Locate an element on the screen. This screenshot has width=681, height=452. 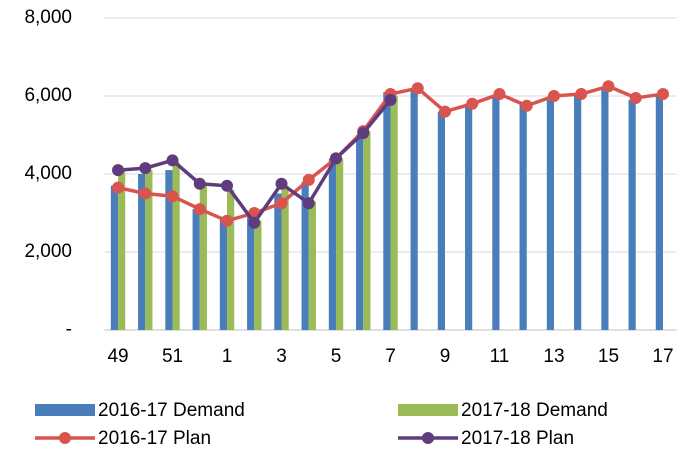
y-tick-label: 4,000 is located at coordinates (48, 173).